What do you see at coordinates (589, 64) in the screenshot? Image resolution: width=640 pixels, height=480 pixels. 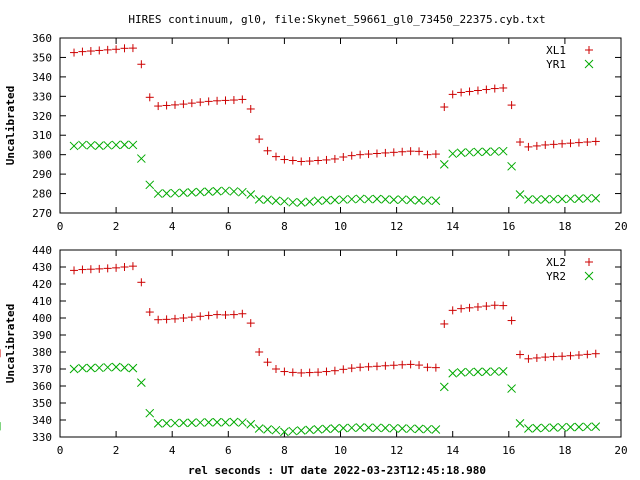 I see `legend-marker` at bounding box center [589, 64].